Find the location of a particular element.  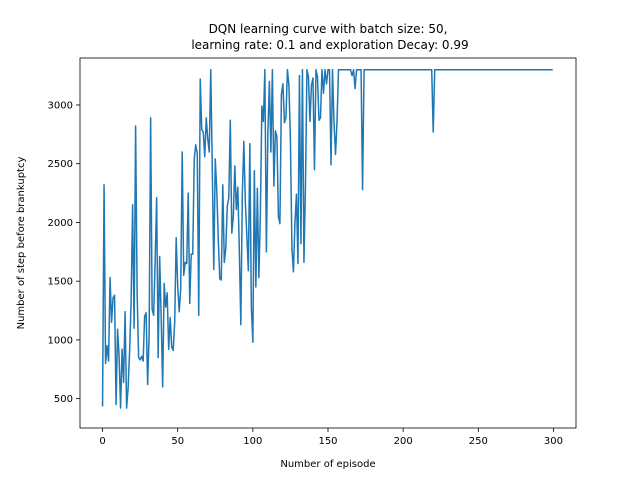

chart-title-line-1: DQN learning curve with batch size: 50, is located at coordinates (328, 29).